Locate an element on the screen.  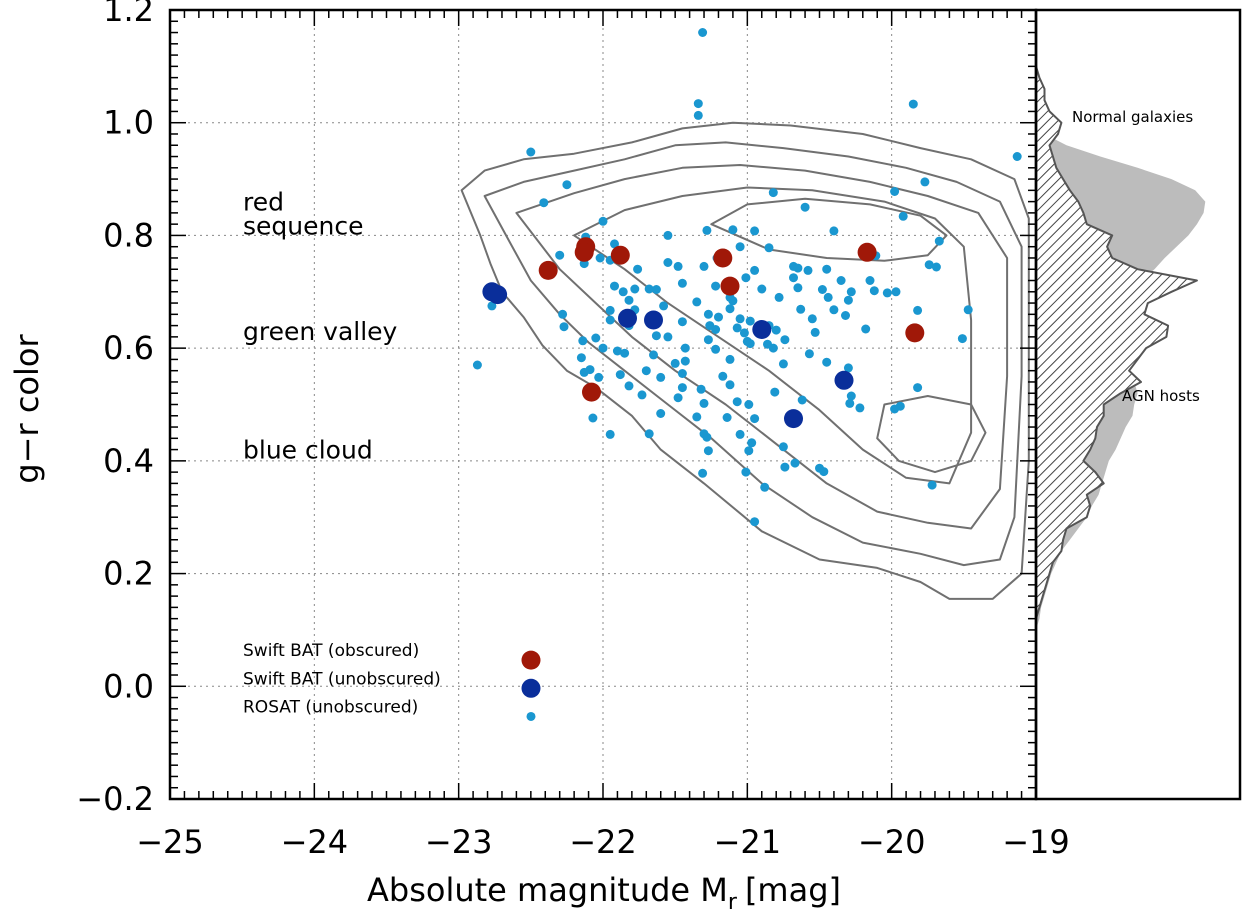
x-tick-label: −21 is located at coordinates (748, 842).